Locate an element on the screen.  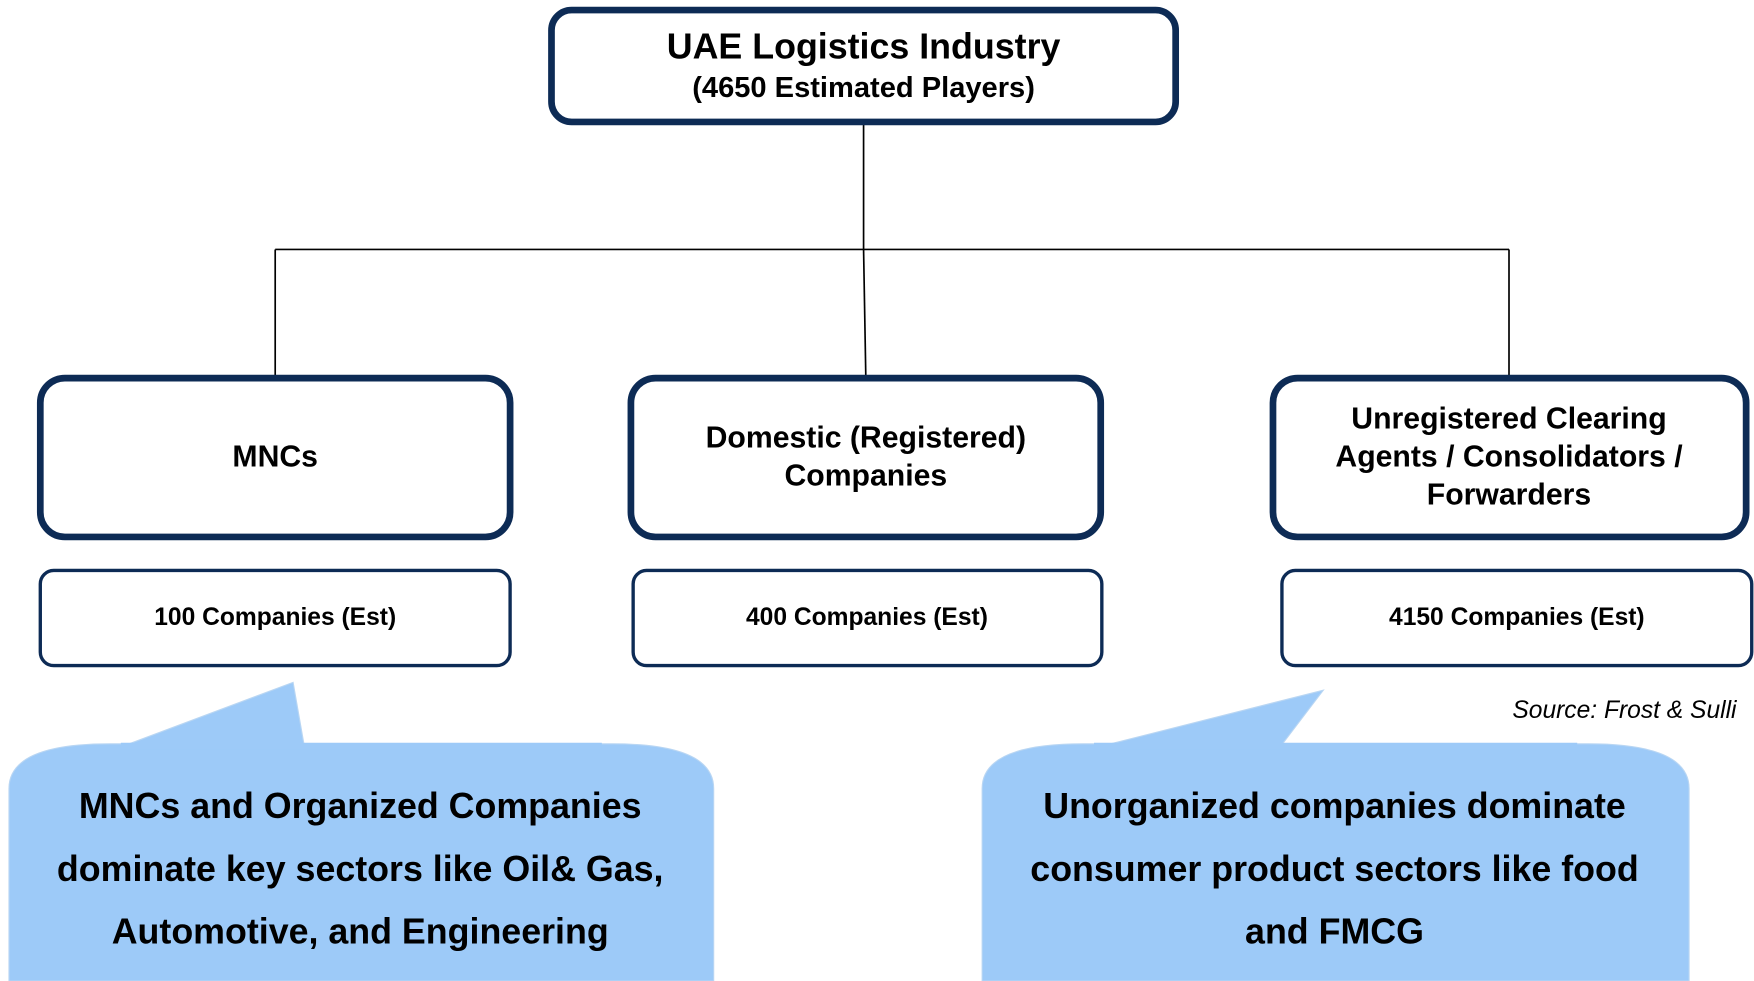
count-label: 4150 Companies (Est) is located at coordinates (1517, 617).